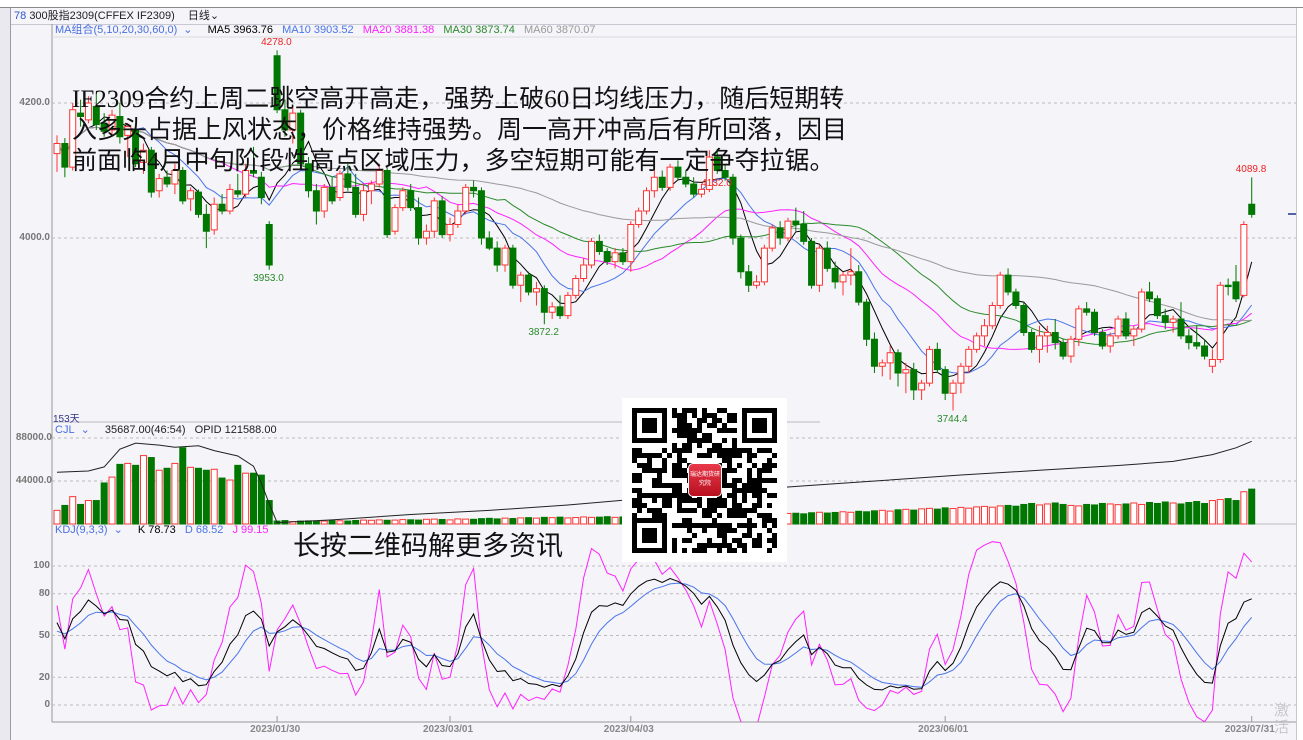 This screenshot has height=740, width=1303. What do you see at coordinates (75, 430) in the screenshot?
I see `volume-indicator-selector: CJL ⌄` at bounding box center [75, 430].